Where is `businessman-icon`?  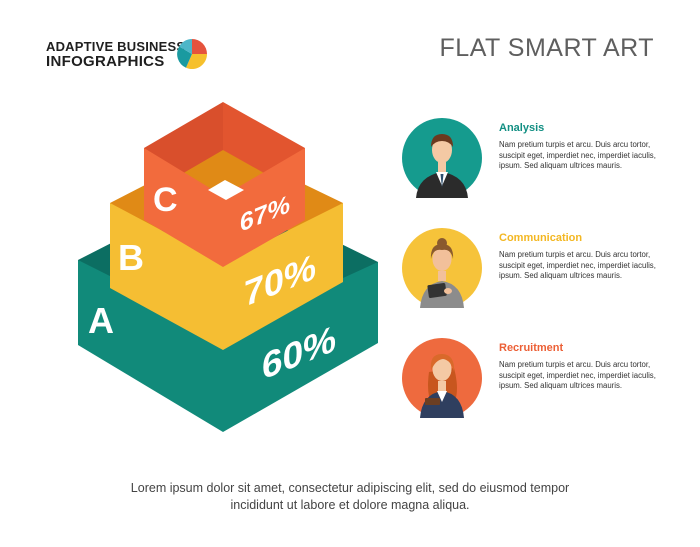 businessman-icon is located at coordinates (442, 158).